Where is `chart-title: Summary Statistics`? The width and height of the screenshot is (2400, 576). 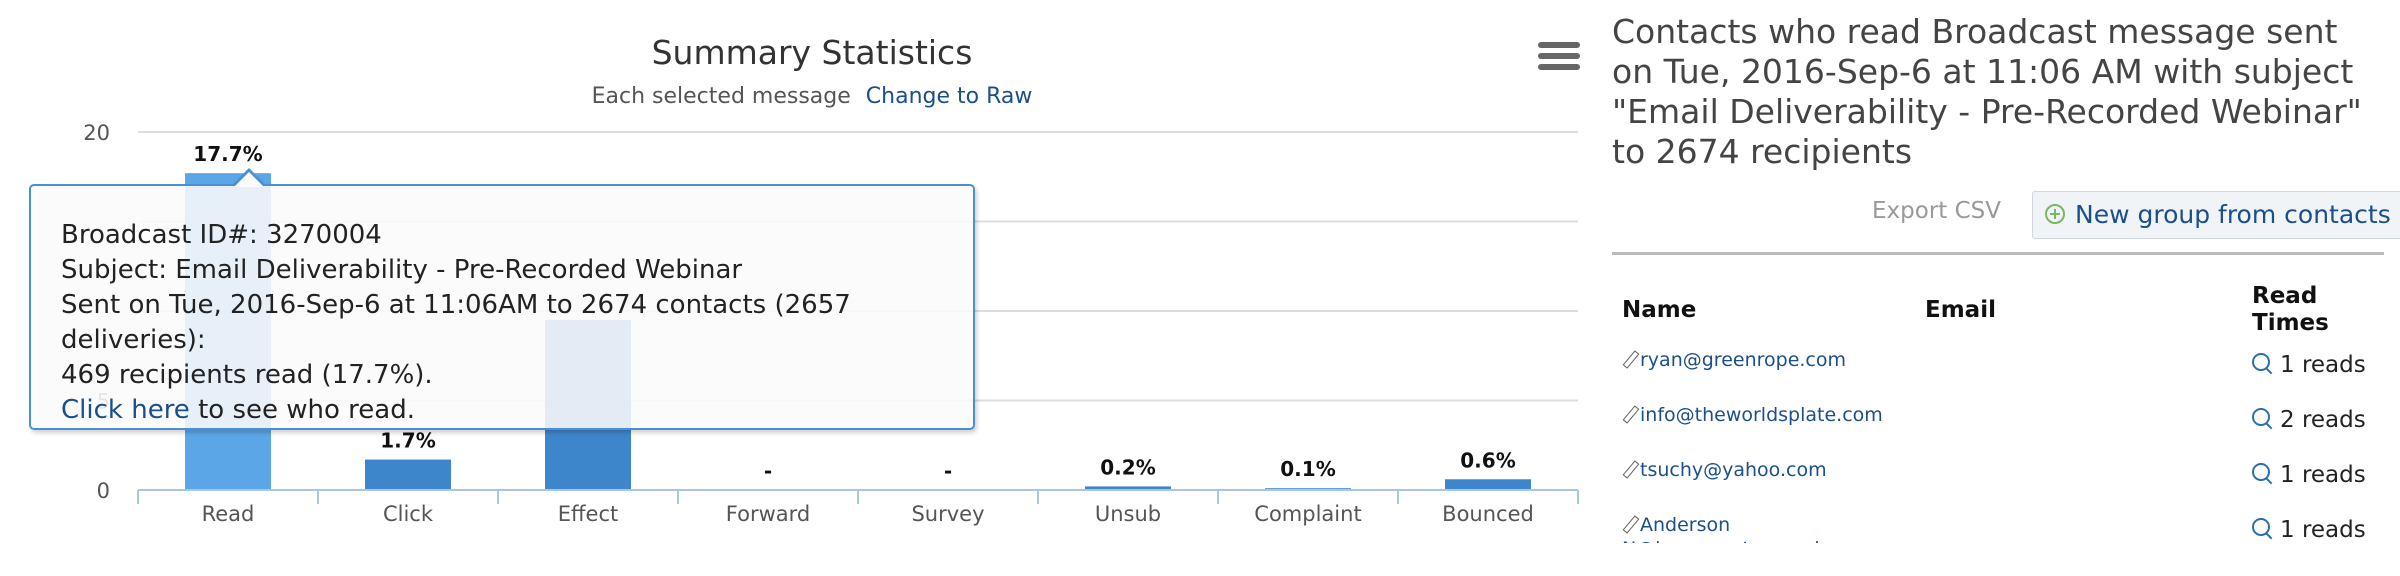
chart-title: Summary Statistics is located at coordinates (812, 52).